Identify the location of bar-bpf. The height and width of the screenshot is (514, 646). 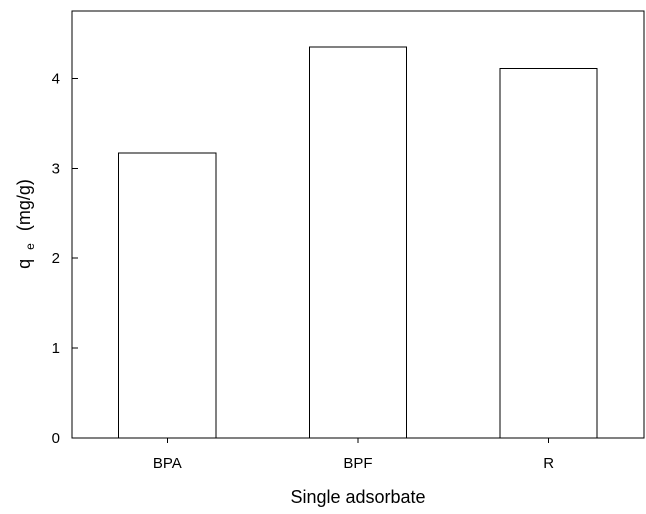
(358, 242).